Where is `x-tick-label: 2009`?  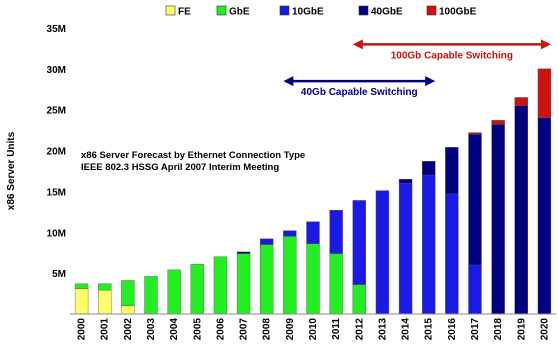
x-tick-label: 2009 is located at coordinates (290, 329).